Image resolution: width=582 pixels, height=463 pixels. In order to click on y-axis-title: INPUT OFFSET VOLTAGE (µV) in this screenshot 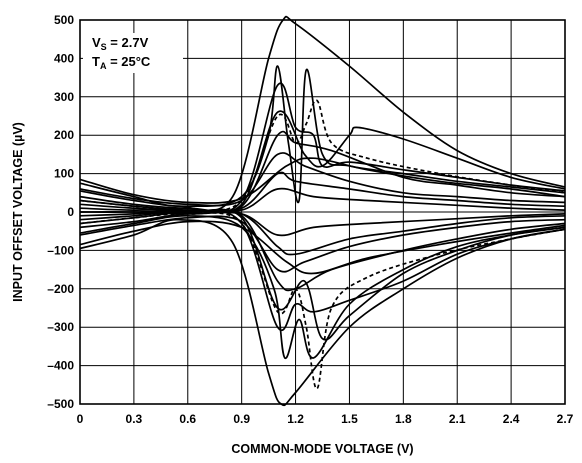, I will do `click(18, 212)`.